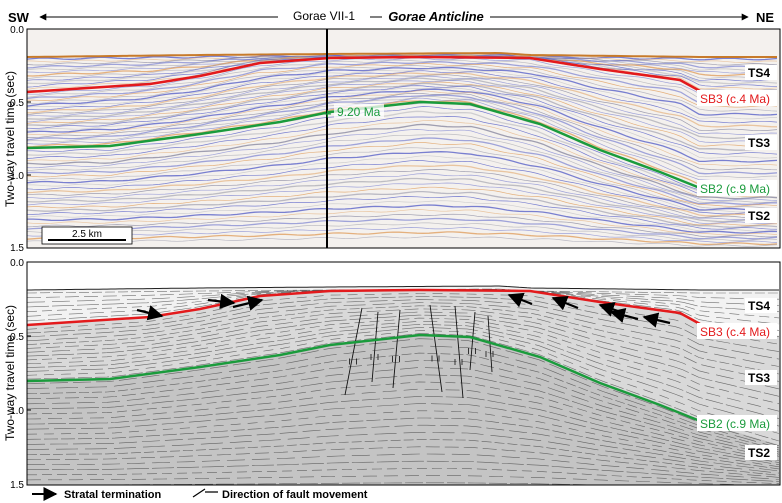 Image resolution: width=782 pixels, height=503 pixels. Describe the element at coordinates (17, 485) in the screenshot. I see `tick-bottom-3: 1.5` at that location.